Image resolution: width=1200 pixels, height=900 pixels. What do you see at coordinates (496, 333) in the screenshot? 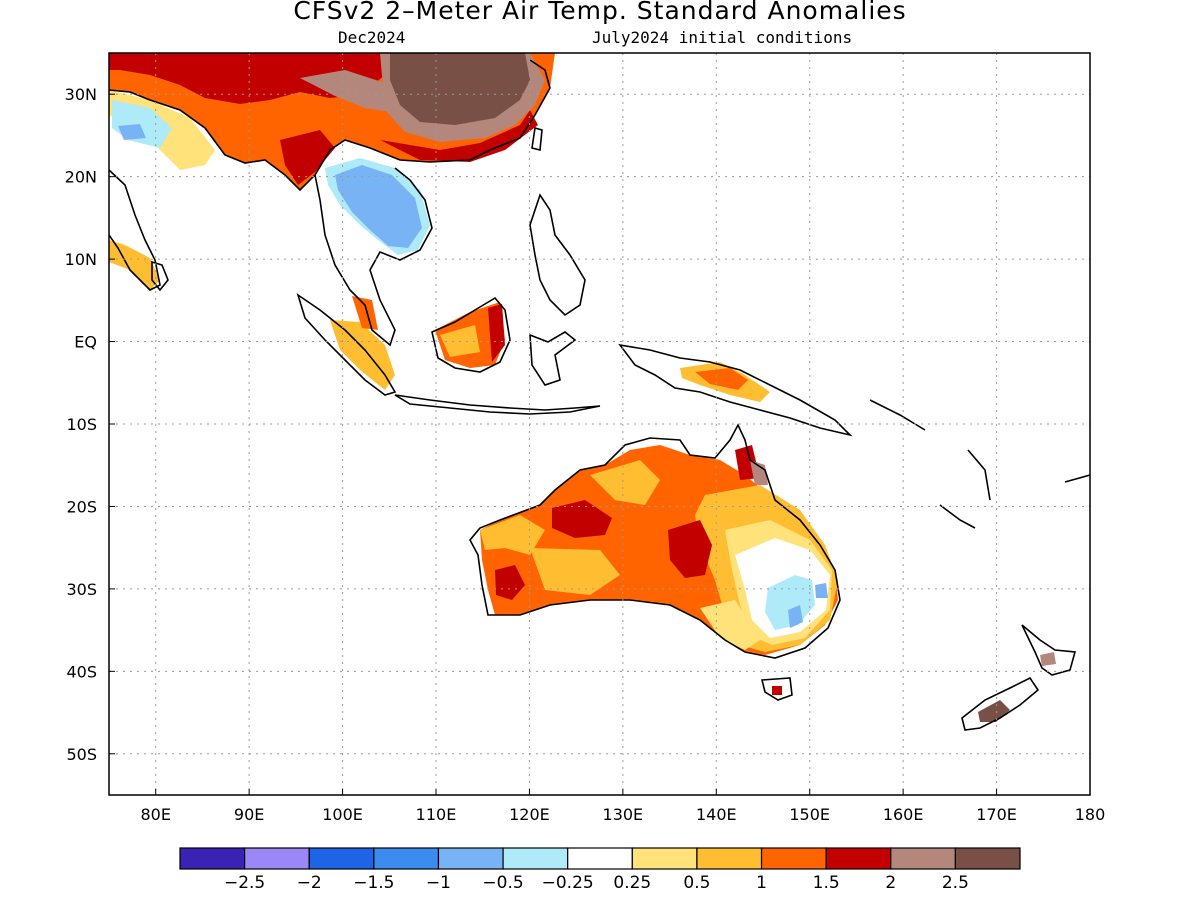
I see `anomaly-region-borneo-red` at bounding box center [496, 333].